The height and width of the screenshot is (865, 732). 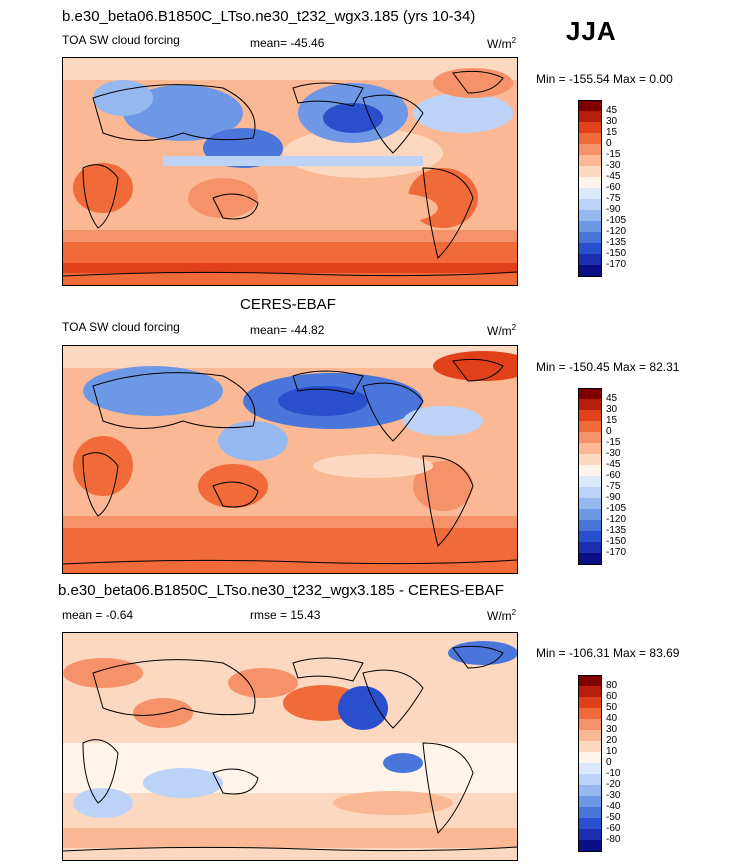 What do you see at coordinates (285, 615) in the screenshot?
I see `panel-3-rmse-label: rmse = 15.43` at bounding box center [285, 615].